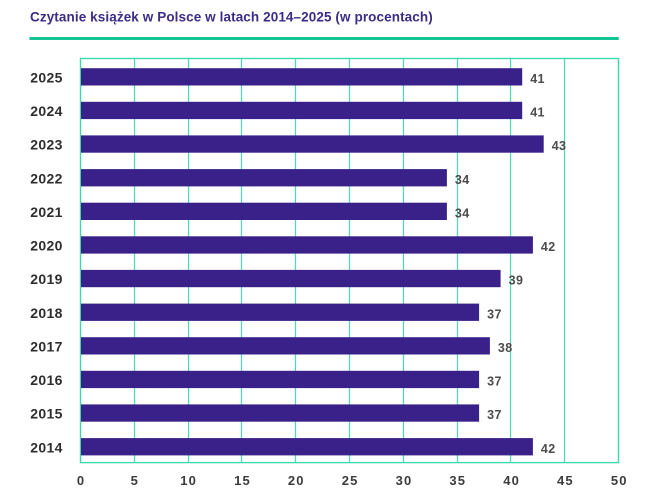  I want to click on svg-text: 43, so click(559, 146).